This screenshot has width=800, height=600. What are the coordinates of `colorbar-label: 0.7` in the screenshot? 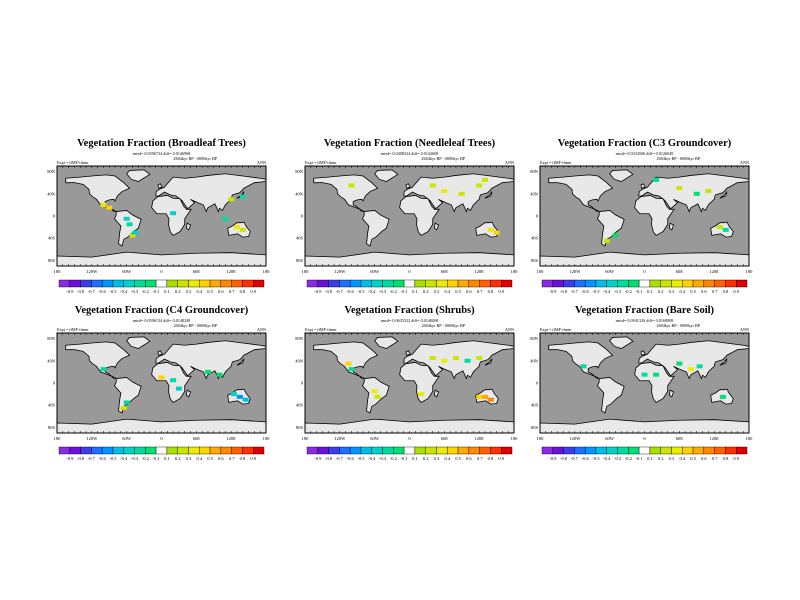 It's located at (715, 291).